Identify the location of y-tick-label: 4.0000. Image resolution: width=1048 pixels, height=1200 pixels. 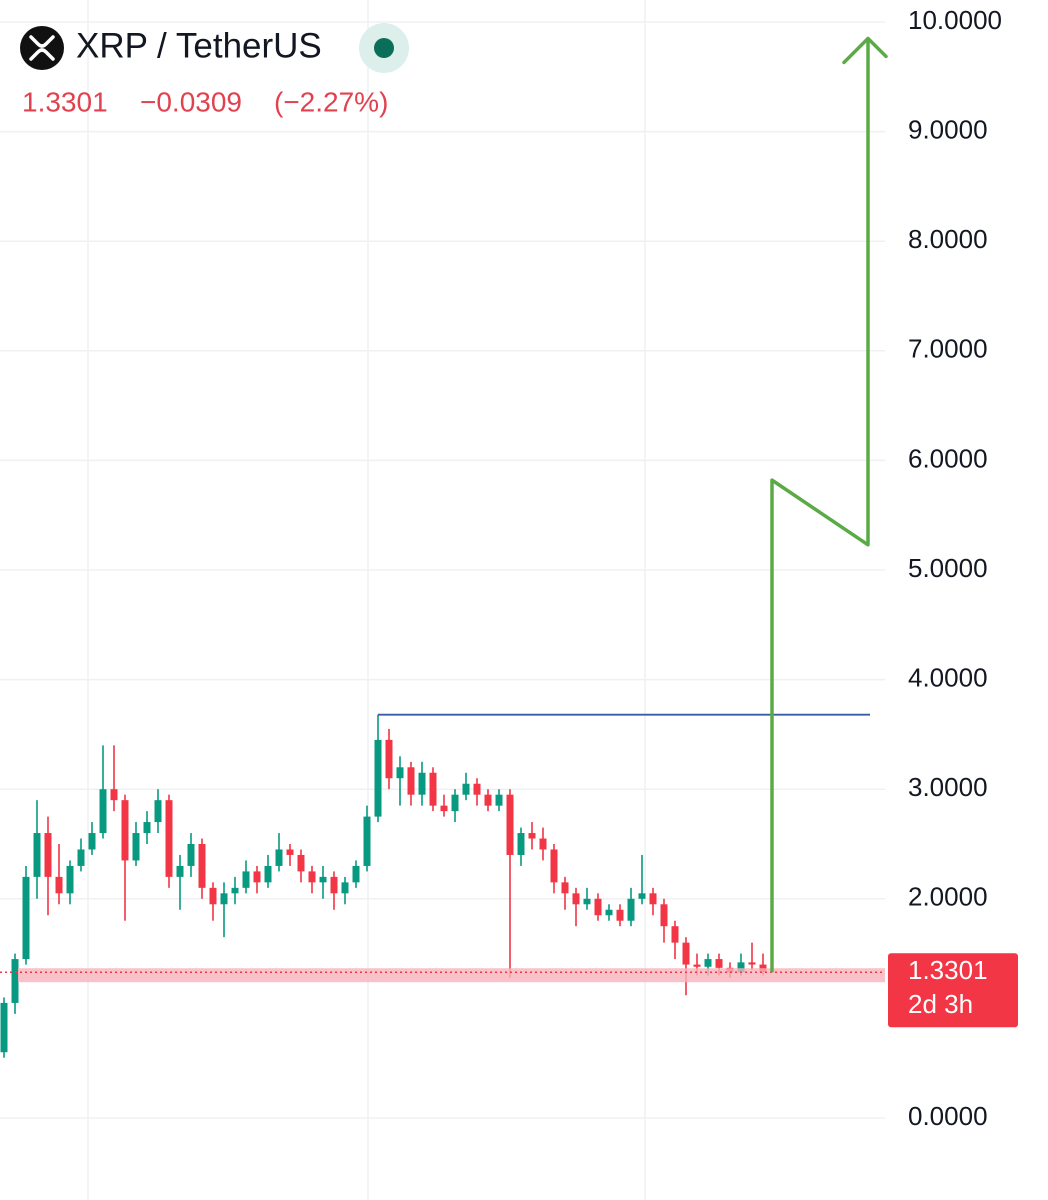
(948, 677).